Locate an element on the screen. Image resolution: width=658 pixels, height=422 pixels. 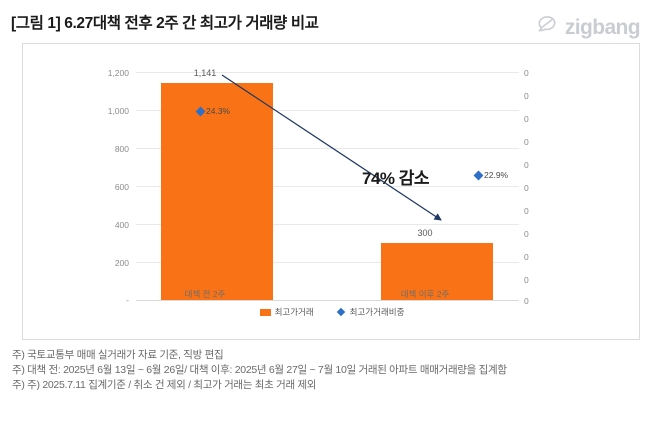
legend-label-bar-series: 최고가거래 is located at coordinates (294, 312).